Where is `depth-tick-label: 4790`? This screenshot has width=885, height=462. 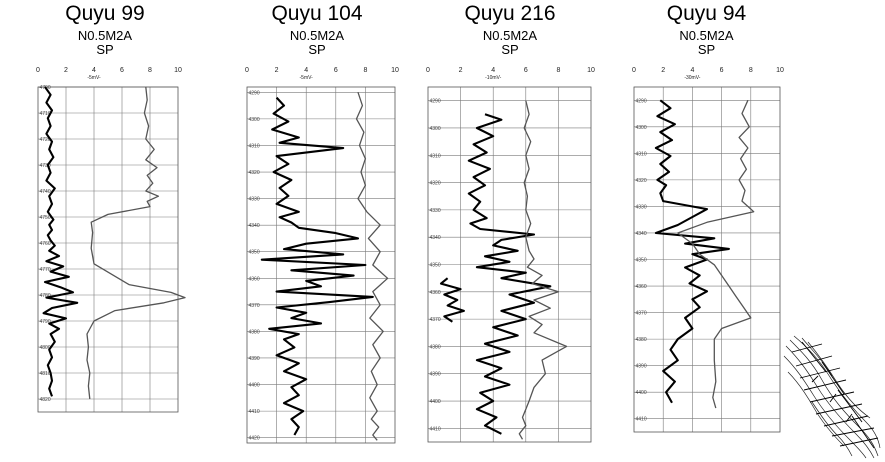 depth-tick-label: 4790 is located at coordinates (45, 322).